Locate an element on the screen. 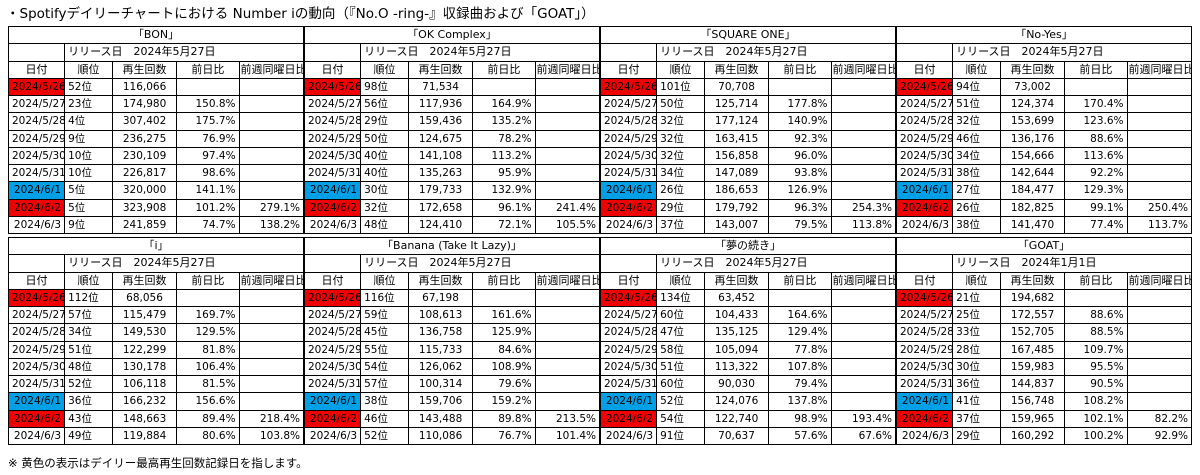 This screenshot has height=475, width=1200. cell-rank: 41位 is located at coordinates (976, 401).